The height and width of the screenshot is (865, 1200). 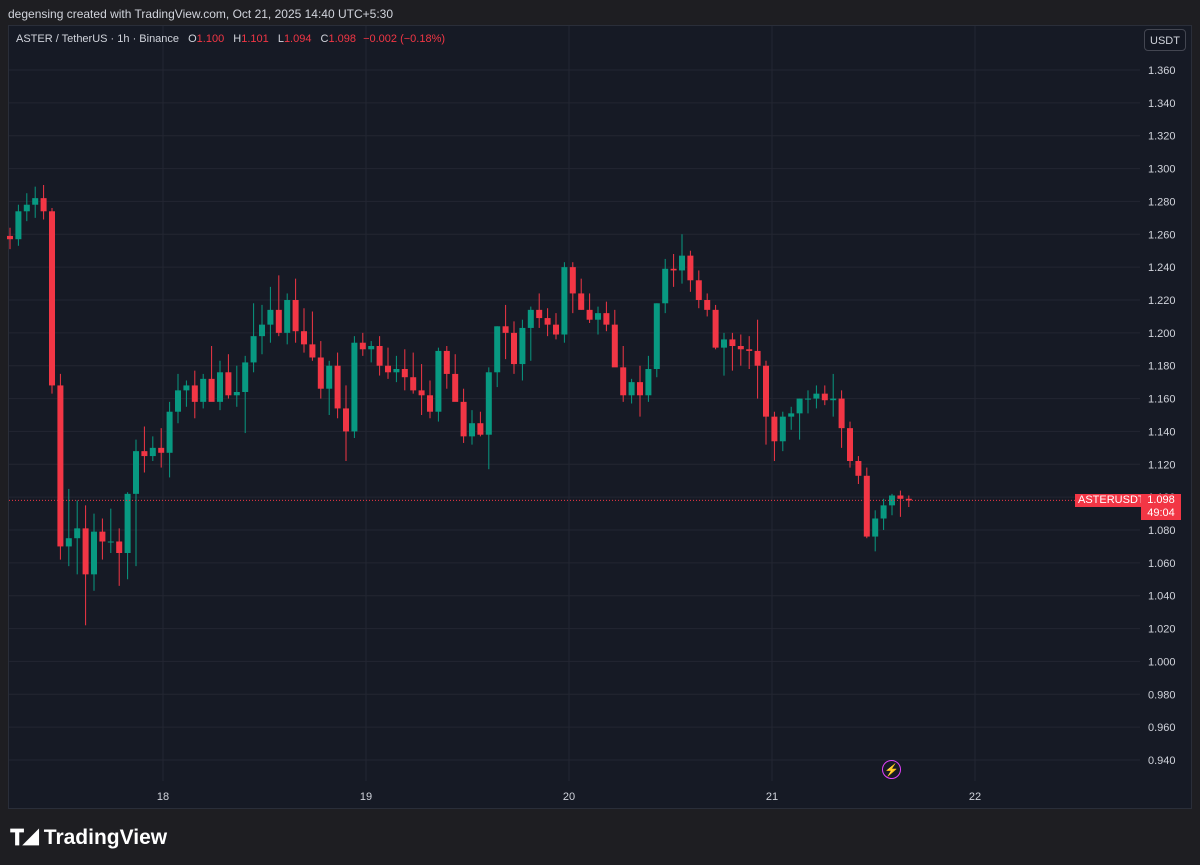 What do you see at coordinates (1162, 334) in the screenshot?
I see `y-tick-label: 1.200` at bounding box center [1162, 334].